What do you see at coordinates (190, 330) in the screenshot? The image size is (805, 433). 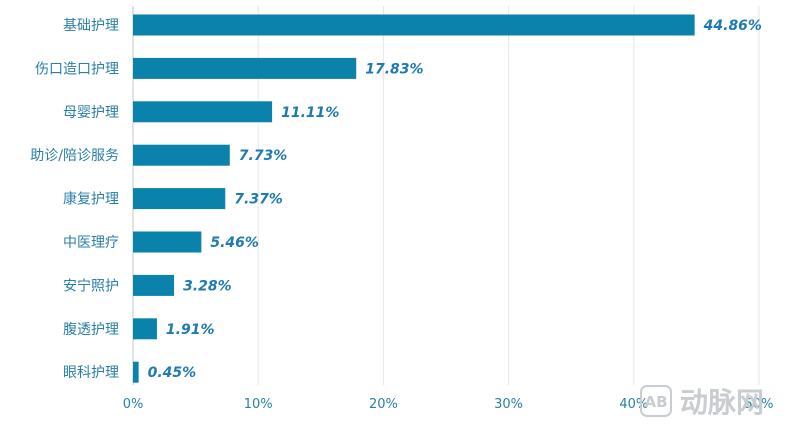 I see `data-label: 1.91%` at bounding box center [190, 330].